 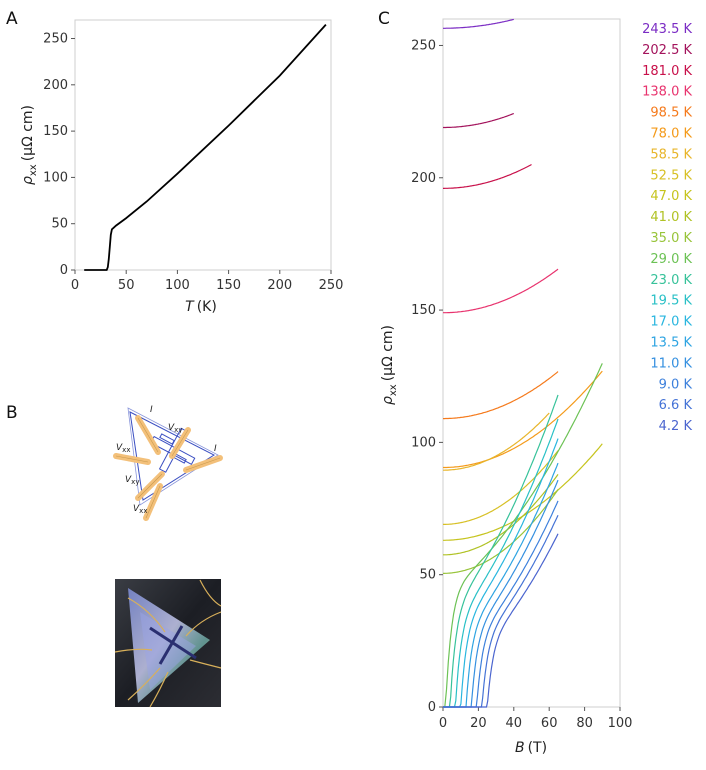 What do you see at coordinates (443, 723) in the screenshot?
I see `chart-c-xtick-label: 0` at bounding box center [443, 723].